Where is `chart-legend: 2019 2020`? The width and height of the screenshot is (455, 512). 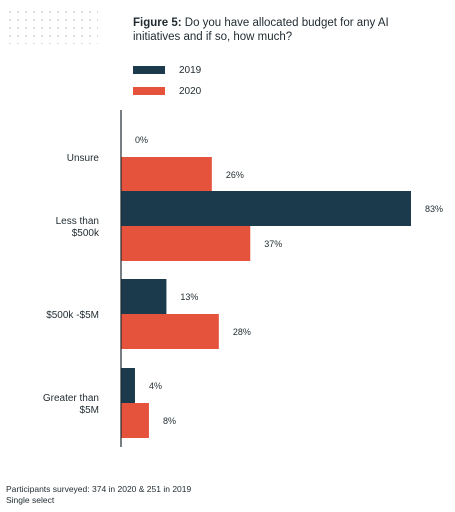 chart-legend: 2019 2020 is located at coordinates (167, 84).